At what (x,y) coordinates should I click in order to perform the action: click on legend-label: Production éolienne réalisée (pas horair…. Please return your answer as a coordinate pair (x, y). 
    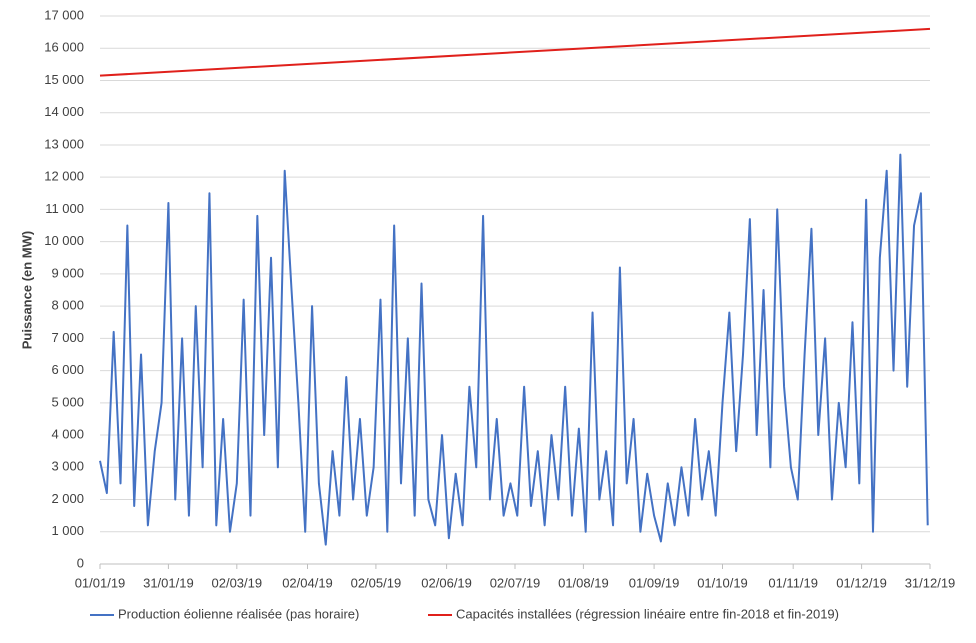
    Looking at the image, I should click on (238, 613).